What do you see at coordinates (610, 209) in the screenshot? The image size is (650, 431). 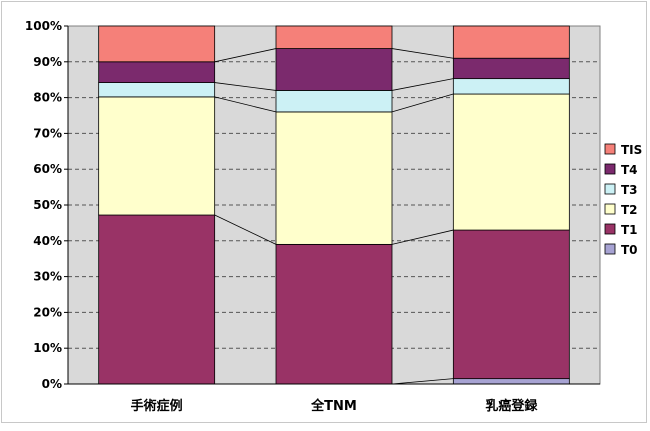 I see `legend-swatch-t2` at bounding box center [610, 209].